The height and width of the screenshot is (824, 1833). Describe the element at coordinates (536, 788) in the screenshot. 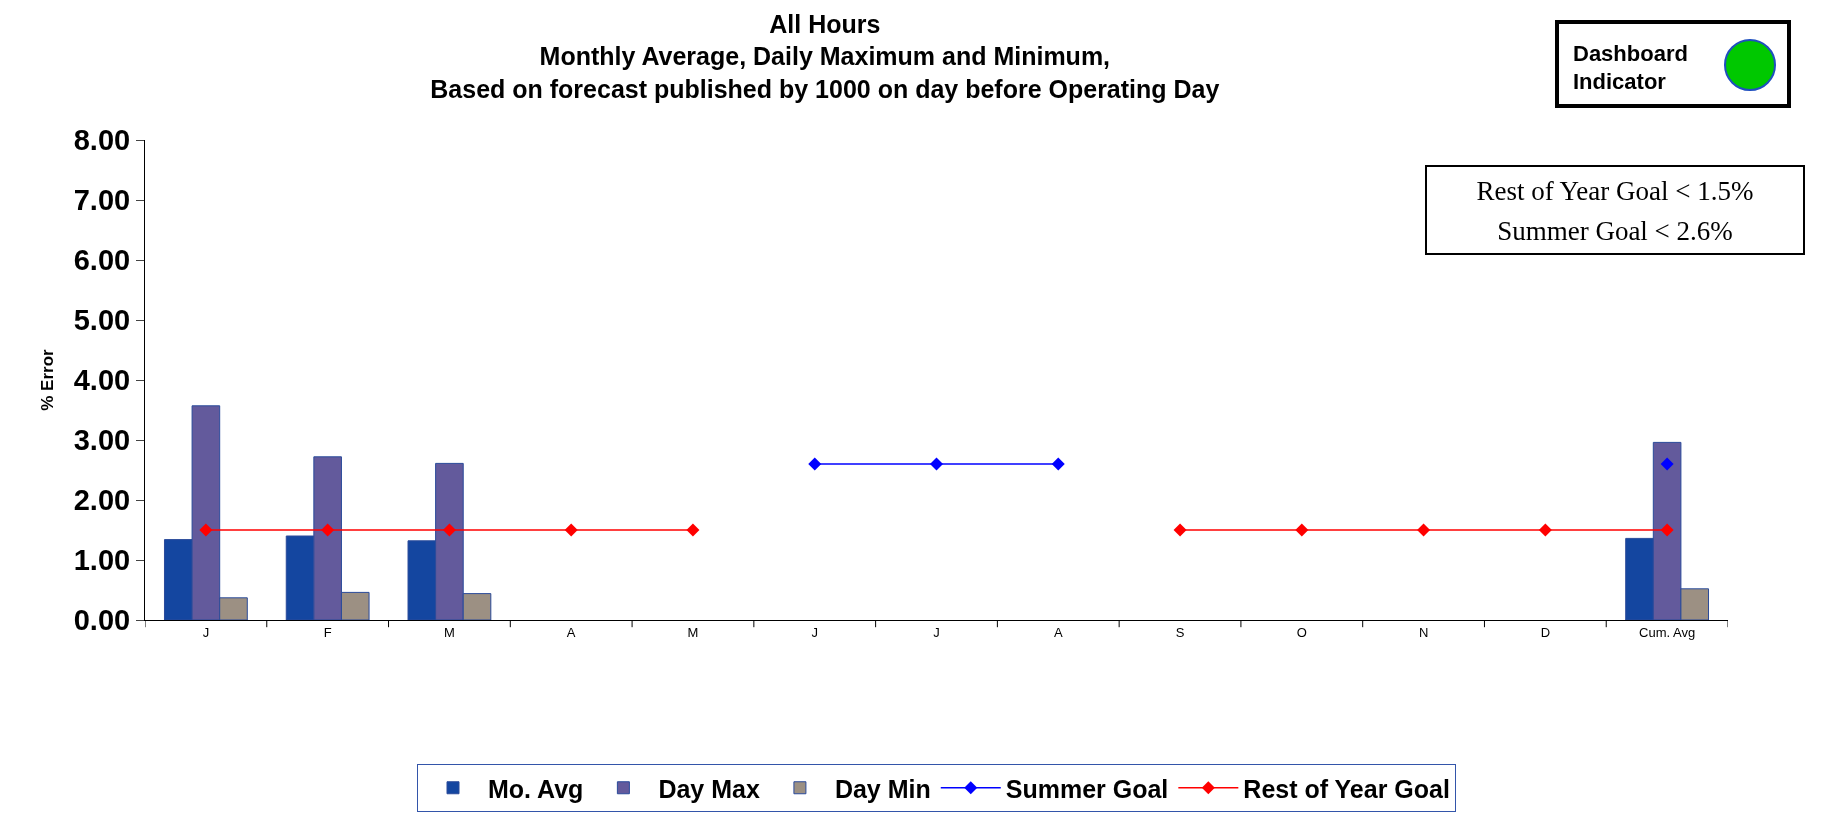

I see `legend-label: Mo. Avg` at that location.